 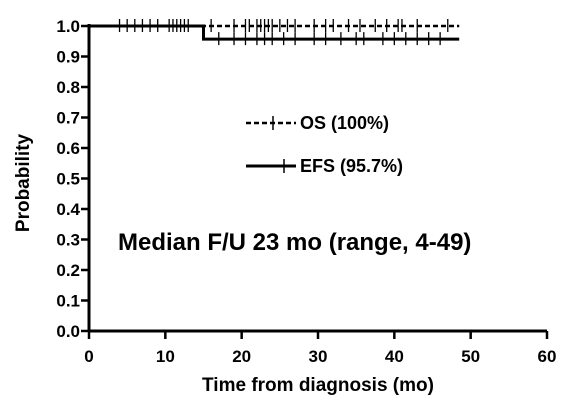 What do you see at coordinates (68, 209) in the screenshot?
I see `y-tick-label: 0.4` at bounding box center [68, 209].